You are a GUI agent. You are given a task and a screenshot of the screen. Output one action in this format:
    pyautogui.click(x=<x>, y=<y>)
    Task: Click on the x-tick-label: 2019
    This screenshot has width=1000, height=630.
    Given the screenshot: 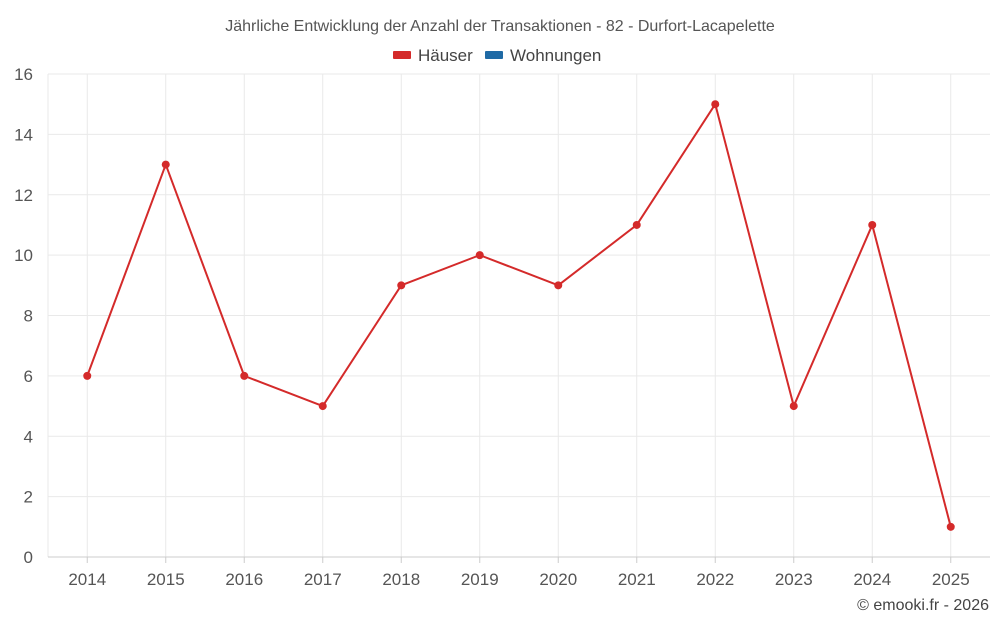 What is the action you would take?
    pyautogui.click(x=480, y=579)
    